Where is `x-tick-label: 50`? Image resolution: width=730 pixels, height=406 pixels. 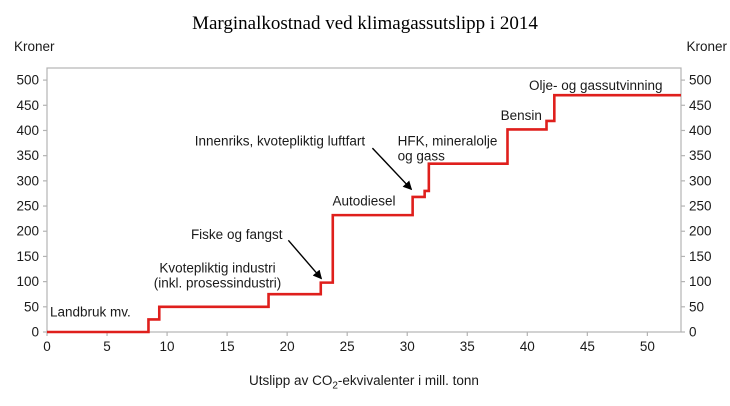 x-tick-label: 50 is located at coordinates (647, 346).